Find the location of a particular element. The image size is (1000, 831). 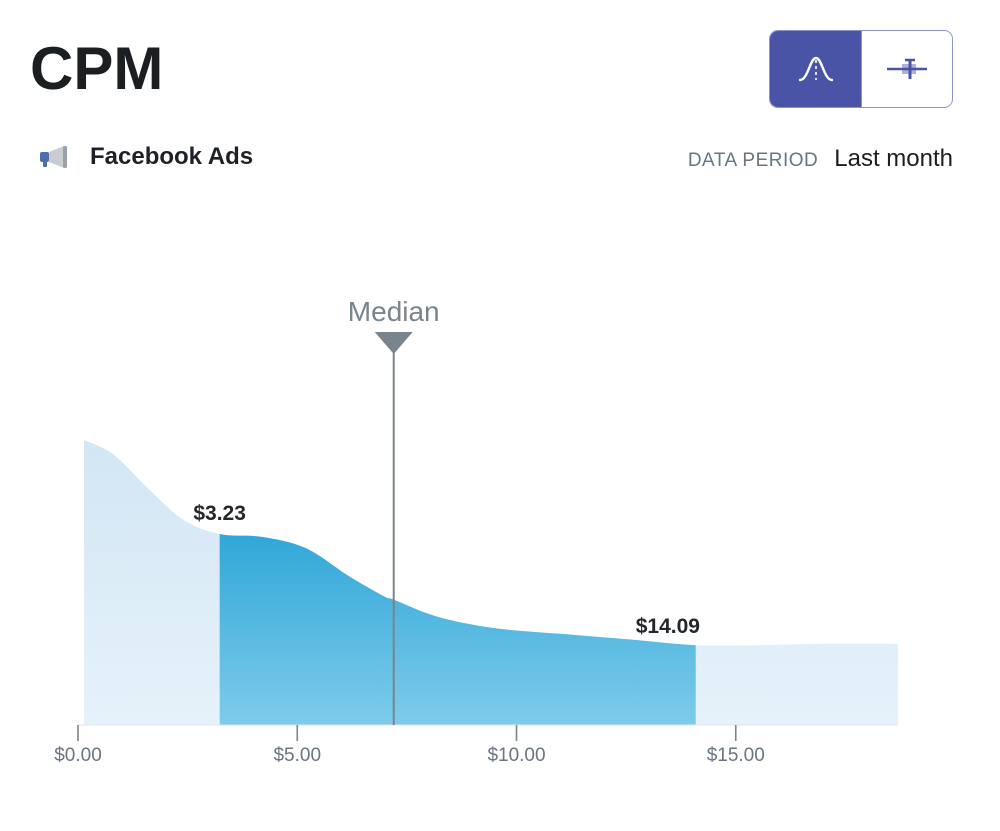

source-label: Facebook Ads is located at coordinates (172, 156).